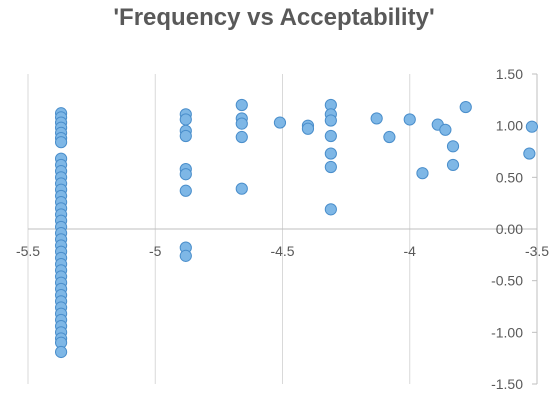 This screenshot has height=394, width=550. Describe the element at coordinates (28, 251) in the screenshot. I see `x-tick-label: -5.5` at that location.